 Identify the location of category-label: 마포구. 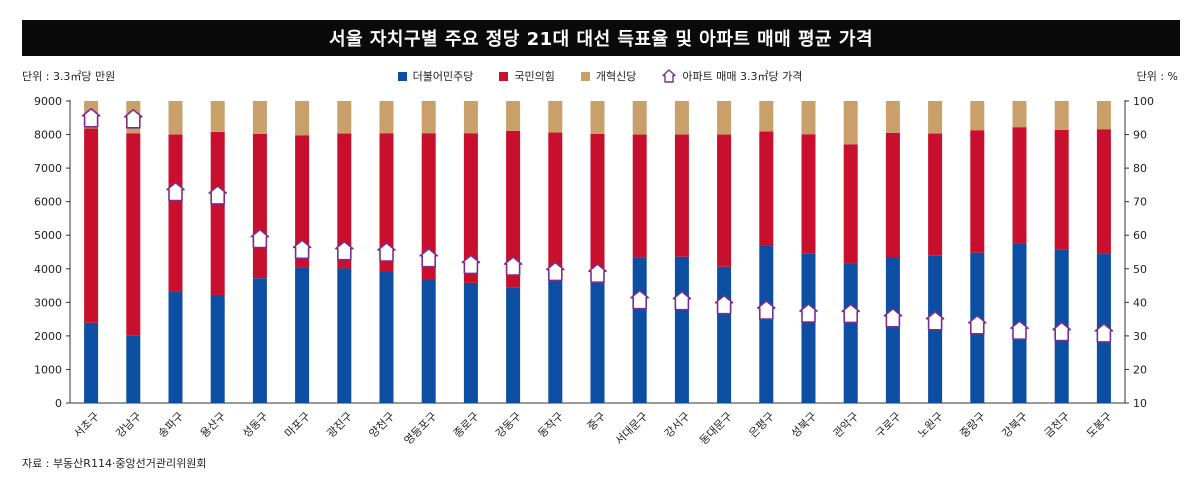
(297, 425).